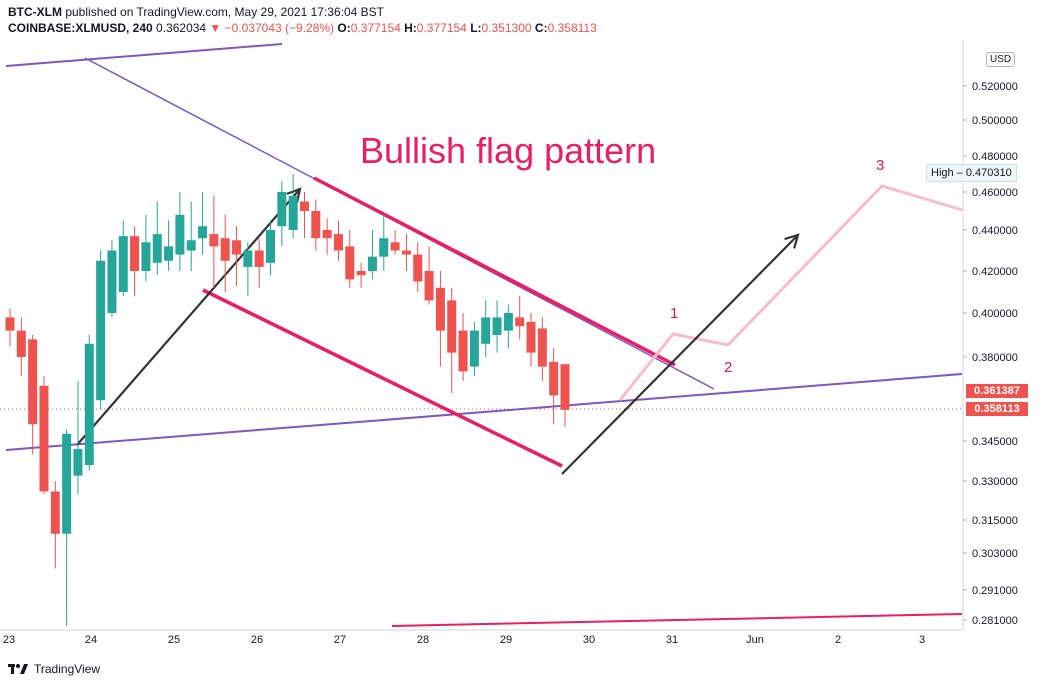  I want to click on x-tick-label: 31, so click(672, 640).